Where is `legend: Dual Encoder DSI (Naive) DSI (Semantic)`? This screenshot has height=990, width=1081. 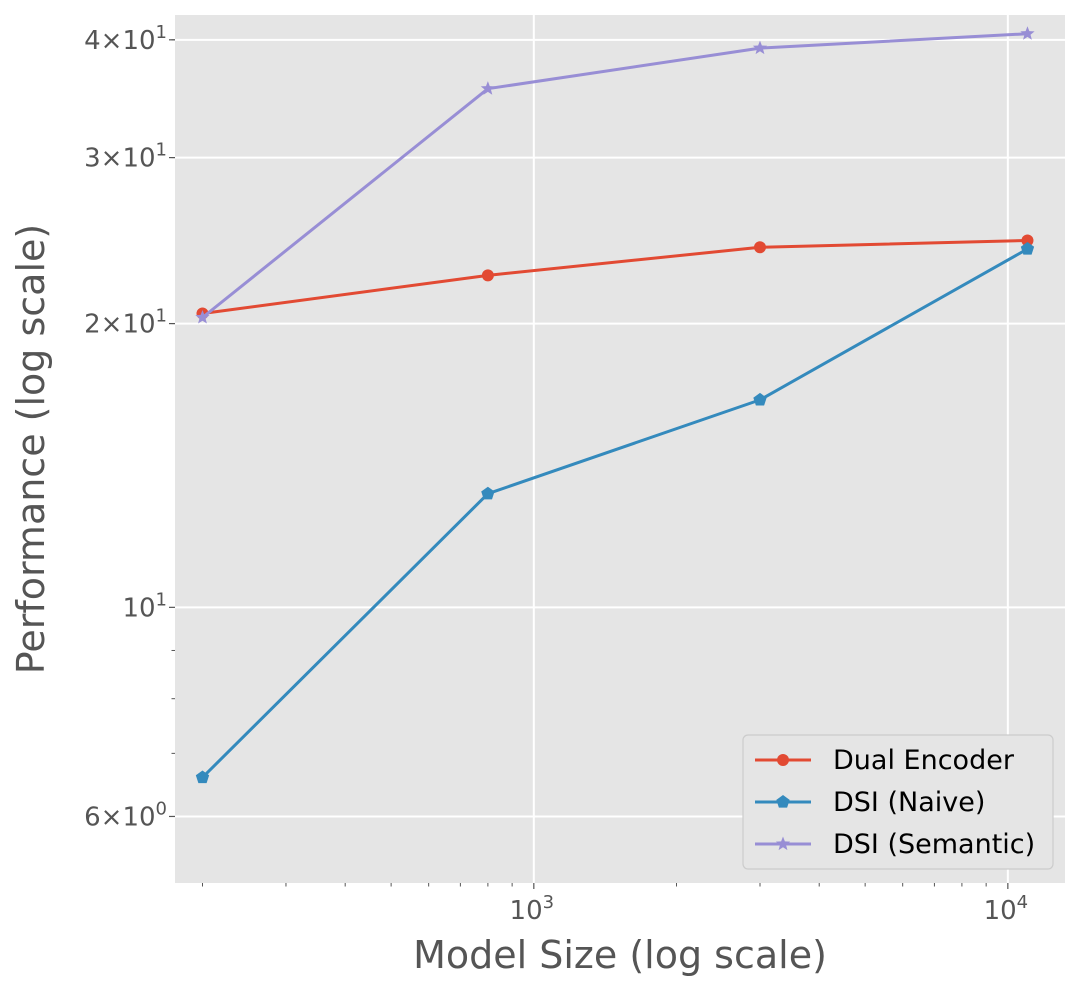 legend: Dual Encoder DSI (Naive) DSI (Semantic) is located at coordinates (898, 802).